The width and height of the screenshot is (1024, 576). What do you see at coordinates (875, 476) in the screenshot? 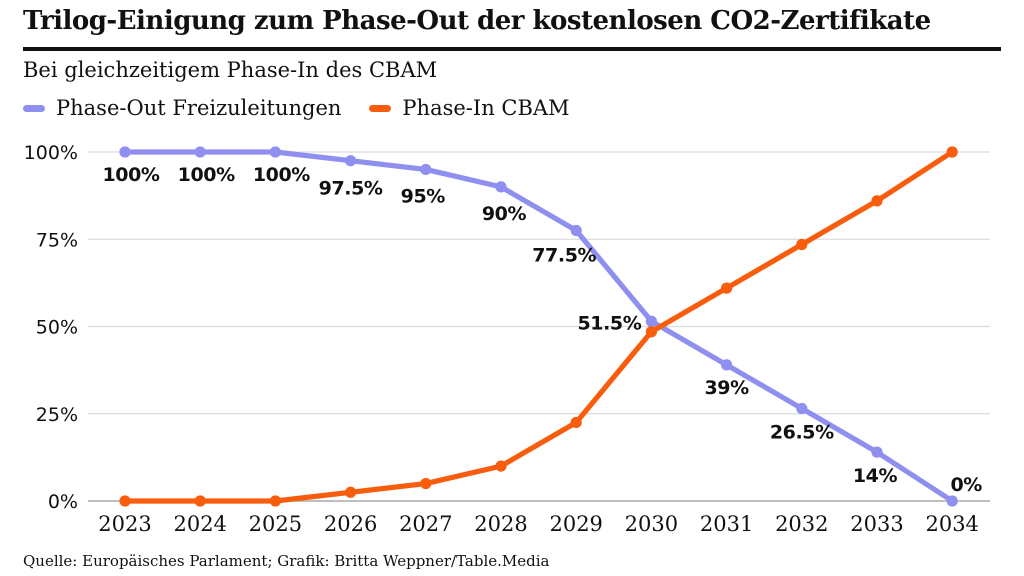
I see `value-label-2033: 14%` at bounding box center [875, 476].